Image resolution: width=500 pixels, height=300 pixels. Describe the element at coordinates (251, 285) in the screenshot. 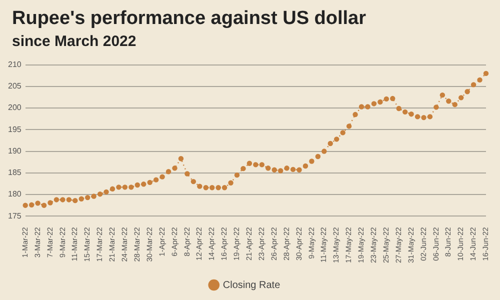

I see `legend-label: Closing Rate` at that location.